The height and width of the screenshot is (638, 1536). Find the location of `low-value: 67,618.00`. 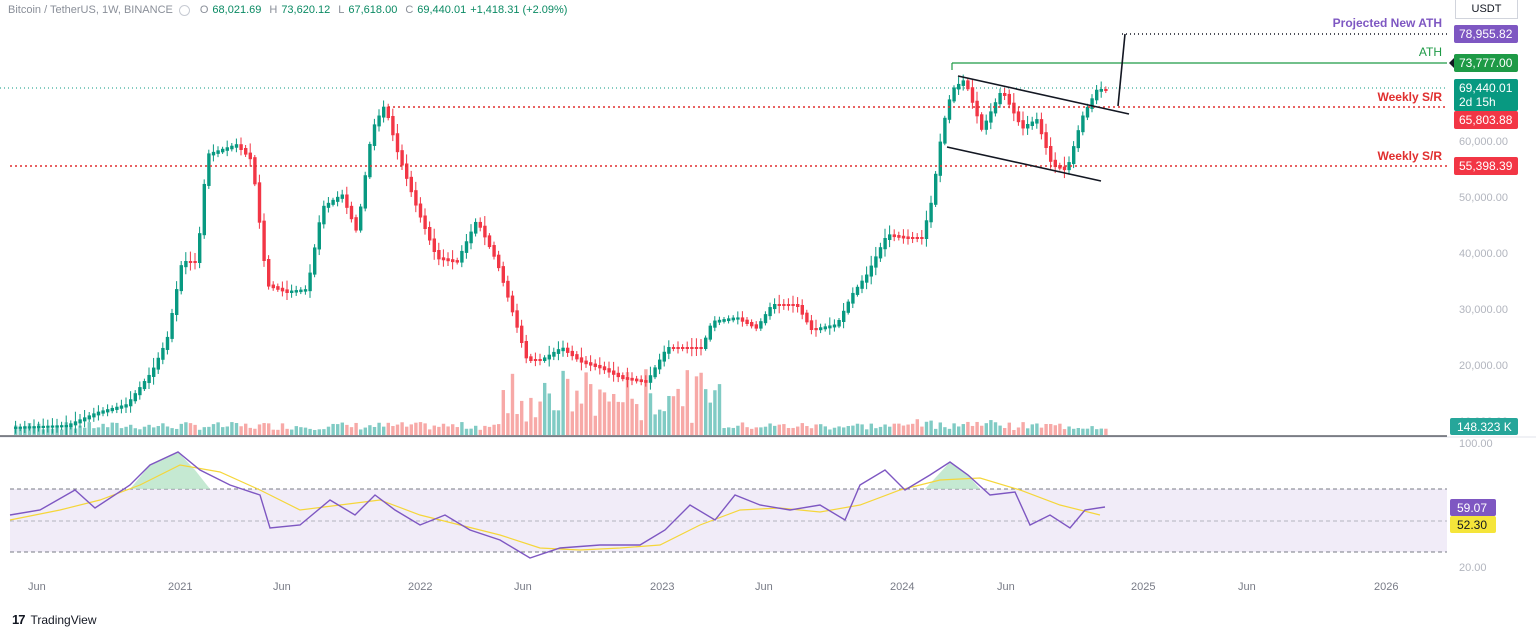

low-value: 67,618.00 is located at coordinates (373, 10).